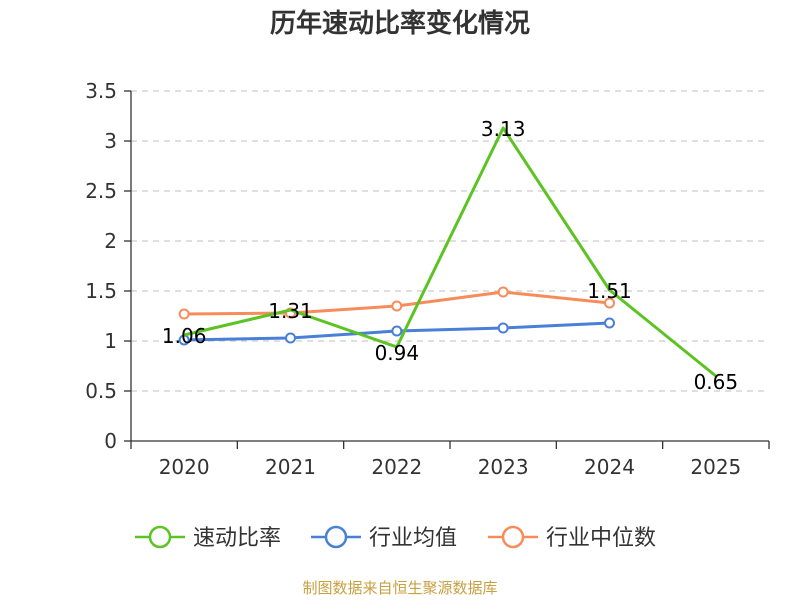 This screenshot has width=800, height=600. What do you see at coordinates (609, 291) in the screenshot?
I see `data-label: 1.51` at bounding box center [609, 291].